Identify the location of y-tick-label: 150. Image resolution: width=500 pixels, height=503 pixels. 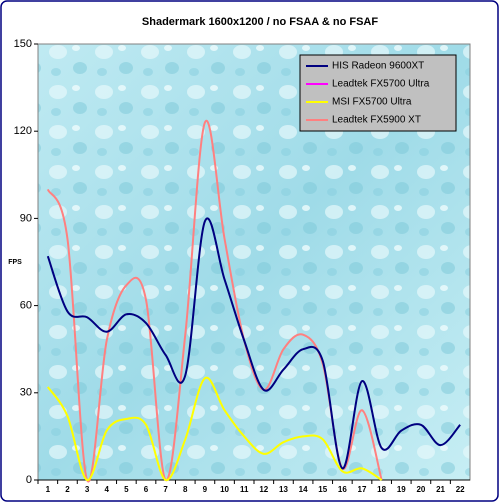
(23, 44).